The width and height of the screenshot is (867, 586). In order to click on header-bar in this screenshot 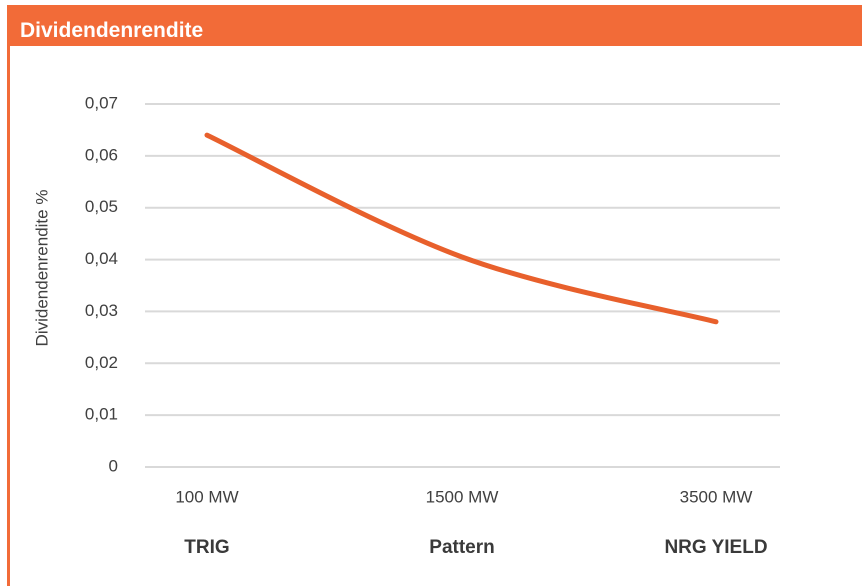, I will do `click(434, 25)`.